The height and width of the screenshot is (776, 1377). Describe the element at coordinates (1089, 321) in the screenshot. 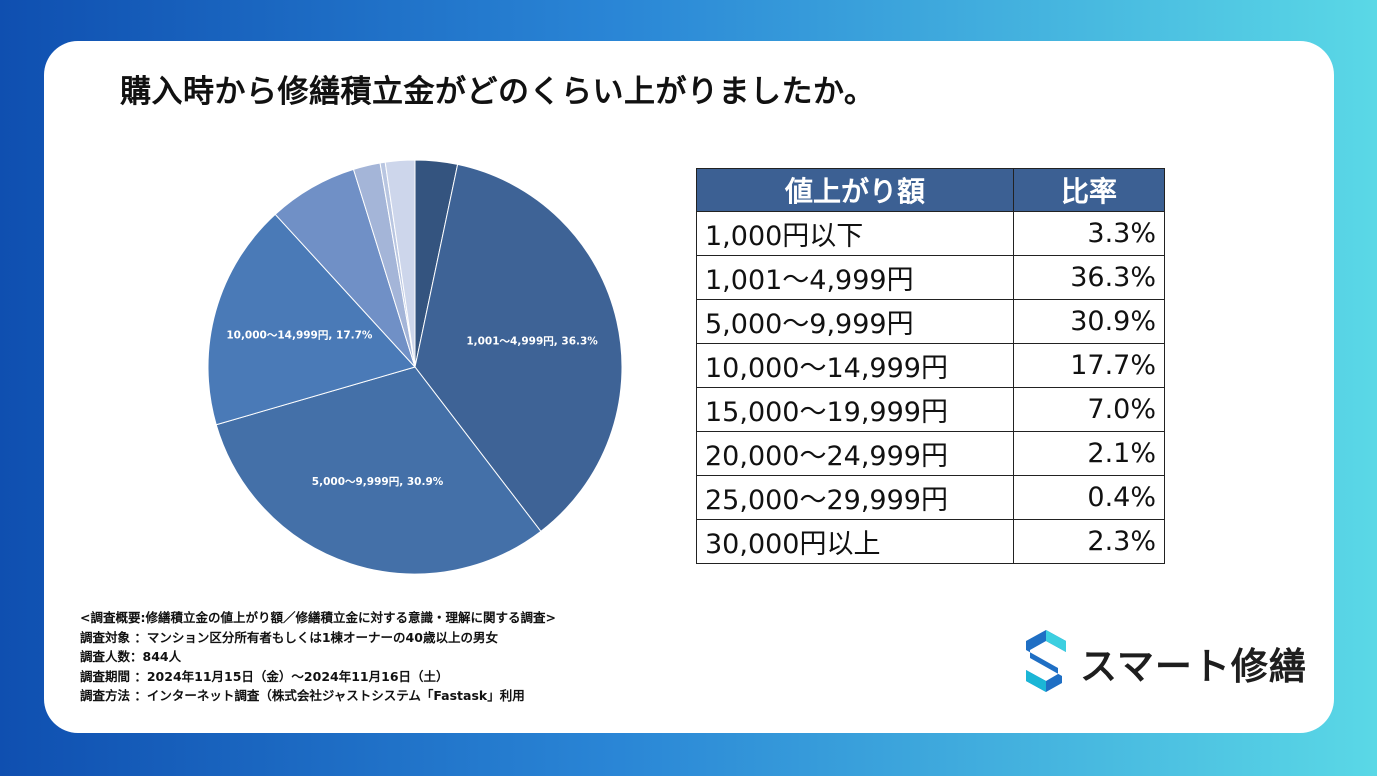

I see `cell-ratio: 30.9%` at that location.